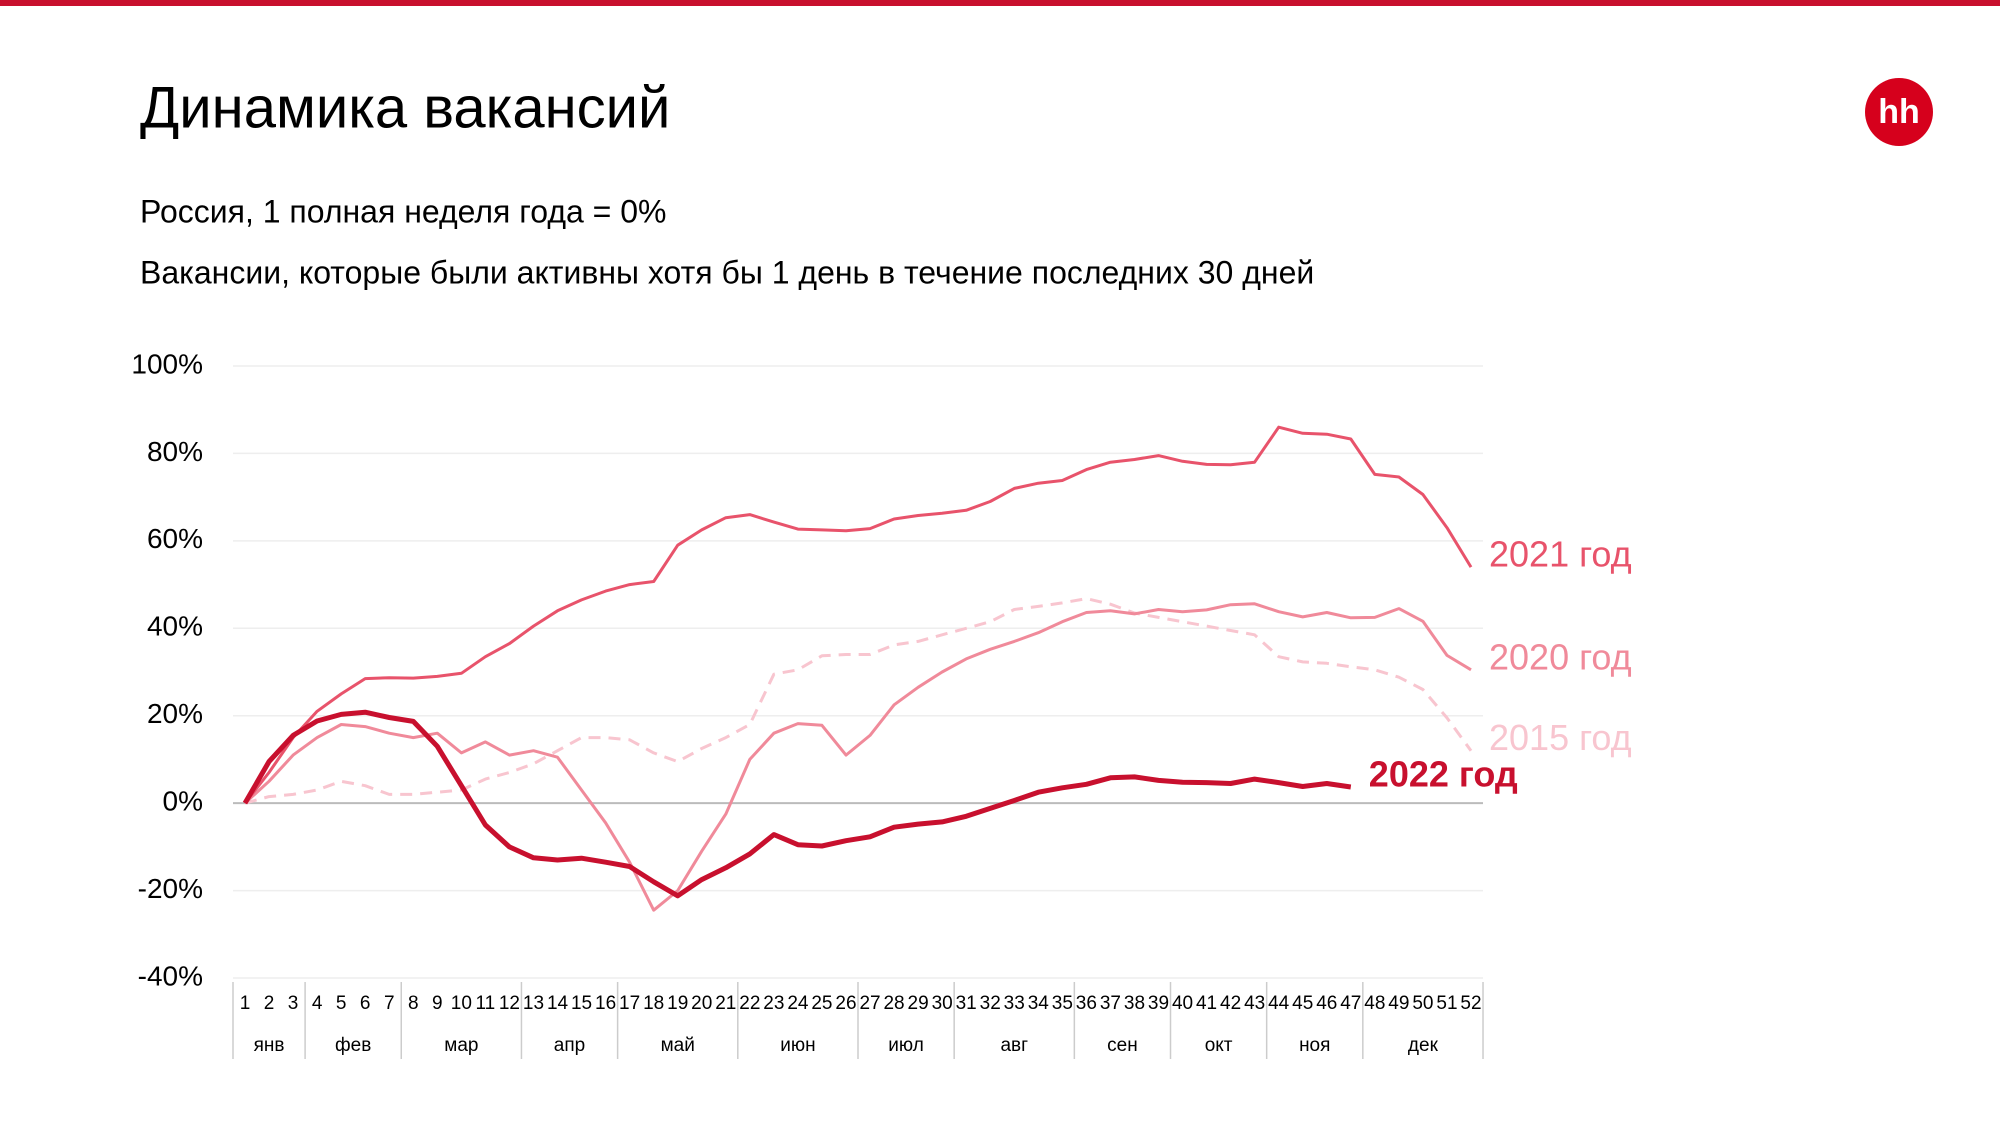 This screenshot has height=1125, width=2000. What do you see at coordinates (1422, 1003) in the screenshot?
I see `x-tick-label: 50` at bounding box center [1422, 1003].